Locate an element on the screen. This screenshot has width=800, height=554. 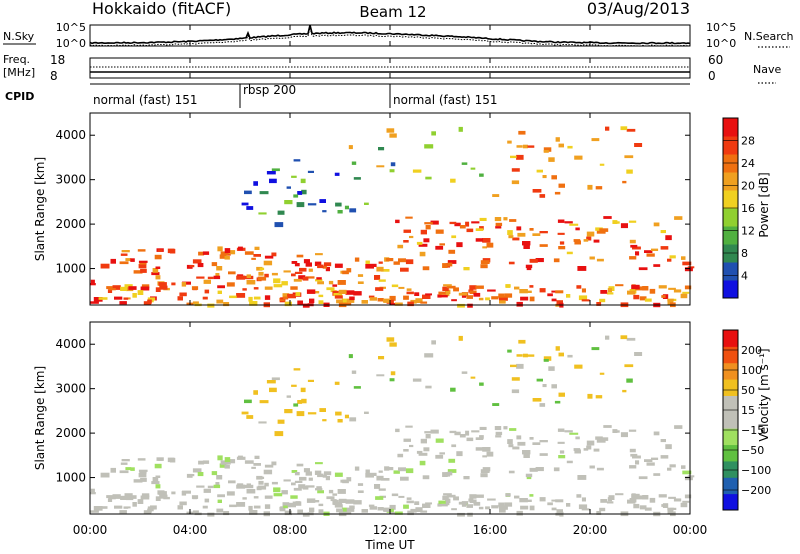
colorbar-tick-label: 200 is located at coordinates (751, 350).